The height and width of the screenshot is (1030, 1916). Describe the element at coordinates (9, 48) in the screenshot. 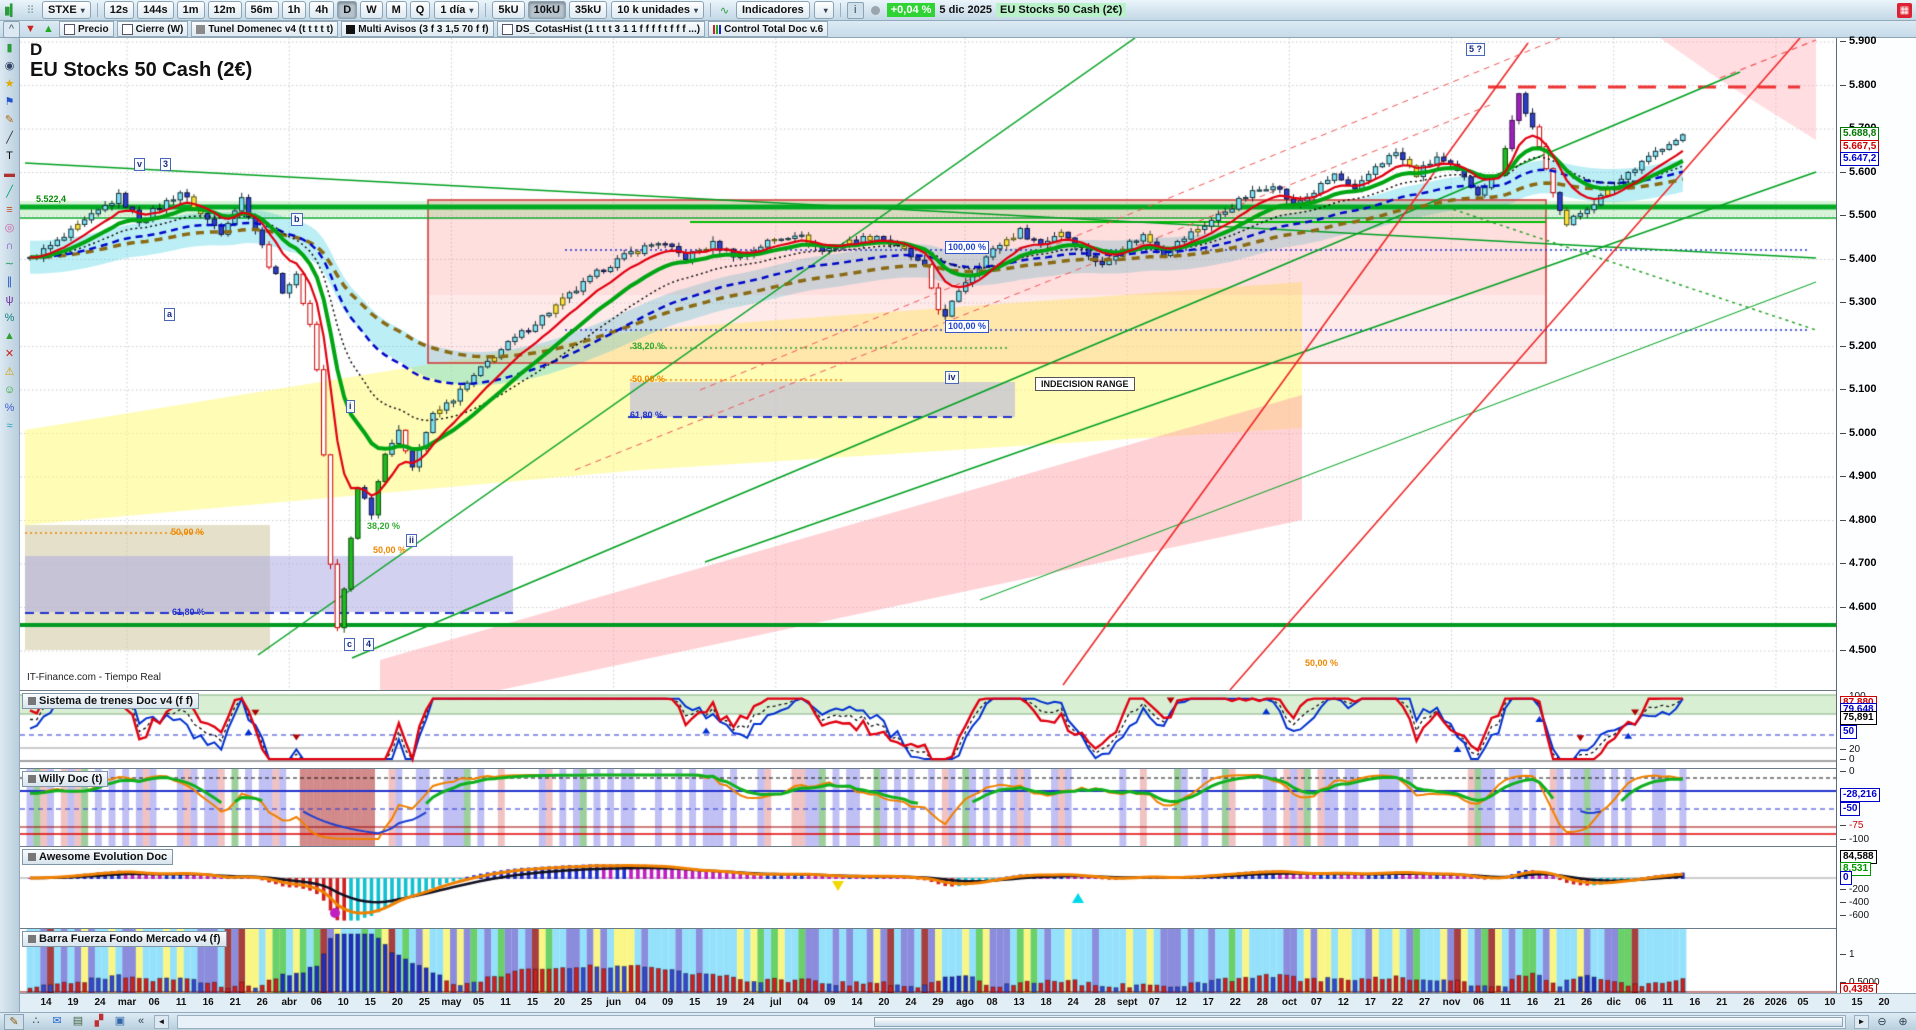

I see `price-chart-tool-icon: ▮` at that location.